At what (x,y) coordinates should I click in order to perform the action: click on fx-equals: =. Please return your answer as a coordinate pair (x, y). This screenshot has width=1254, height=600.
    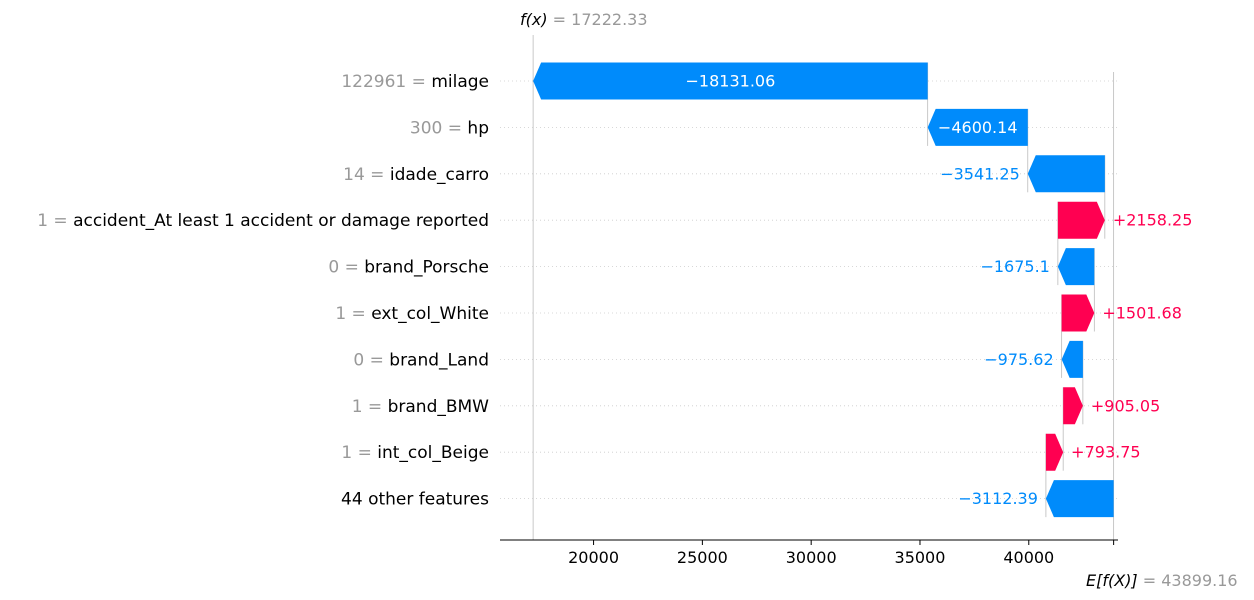
    Looking at the image, I should click on (560, 19).